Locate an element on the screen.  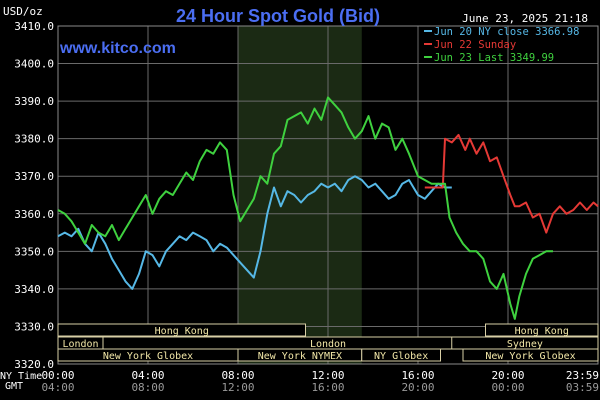
x-tick-label-ny: 12:00 is located at coordinates (327, 375).